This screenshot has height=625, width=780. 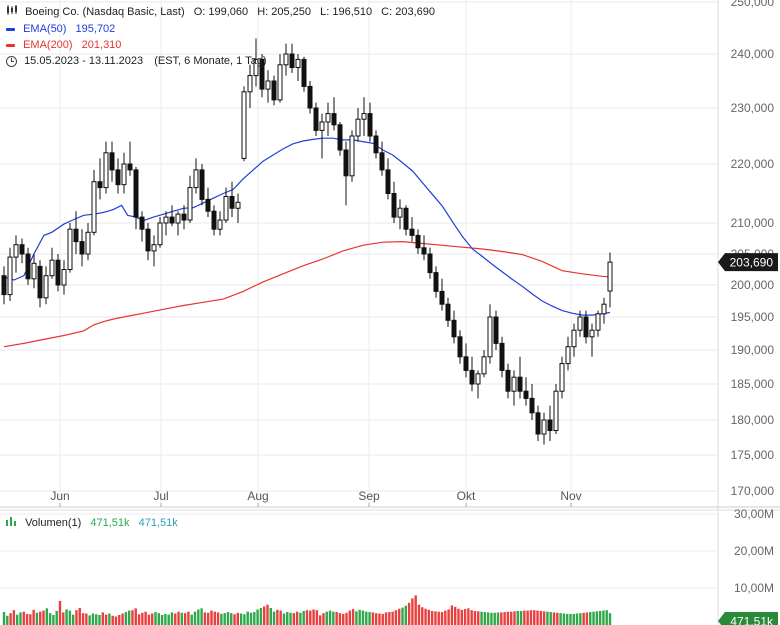 I want to click on value-tags: 203,690 471,51k, so click(x=748, y=439).